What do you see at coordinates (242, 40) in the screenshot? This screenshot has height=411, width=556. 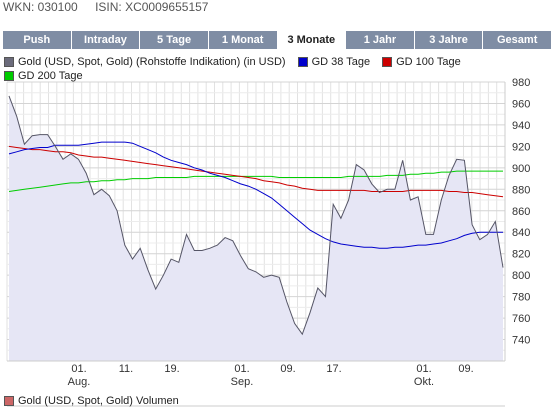 I see `tab-1-monat: 1 Monat` at bounding box center [242, 40].